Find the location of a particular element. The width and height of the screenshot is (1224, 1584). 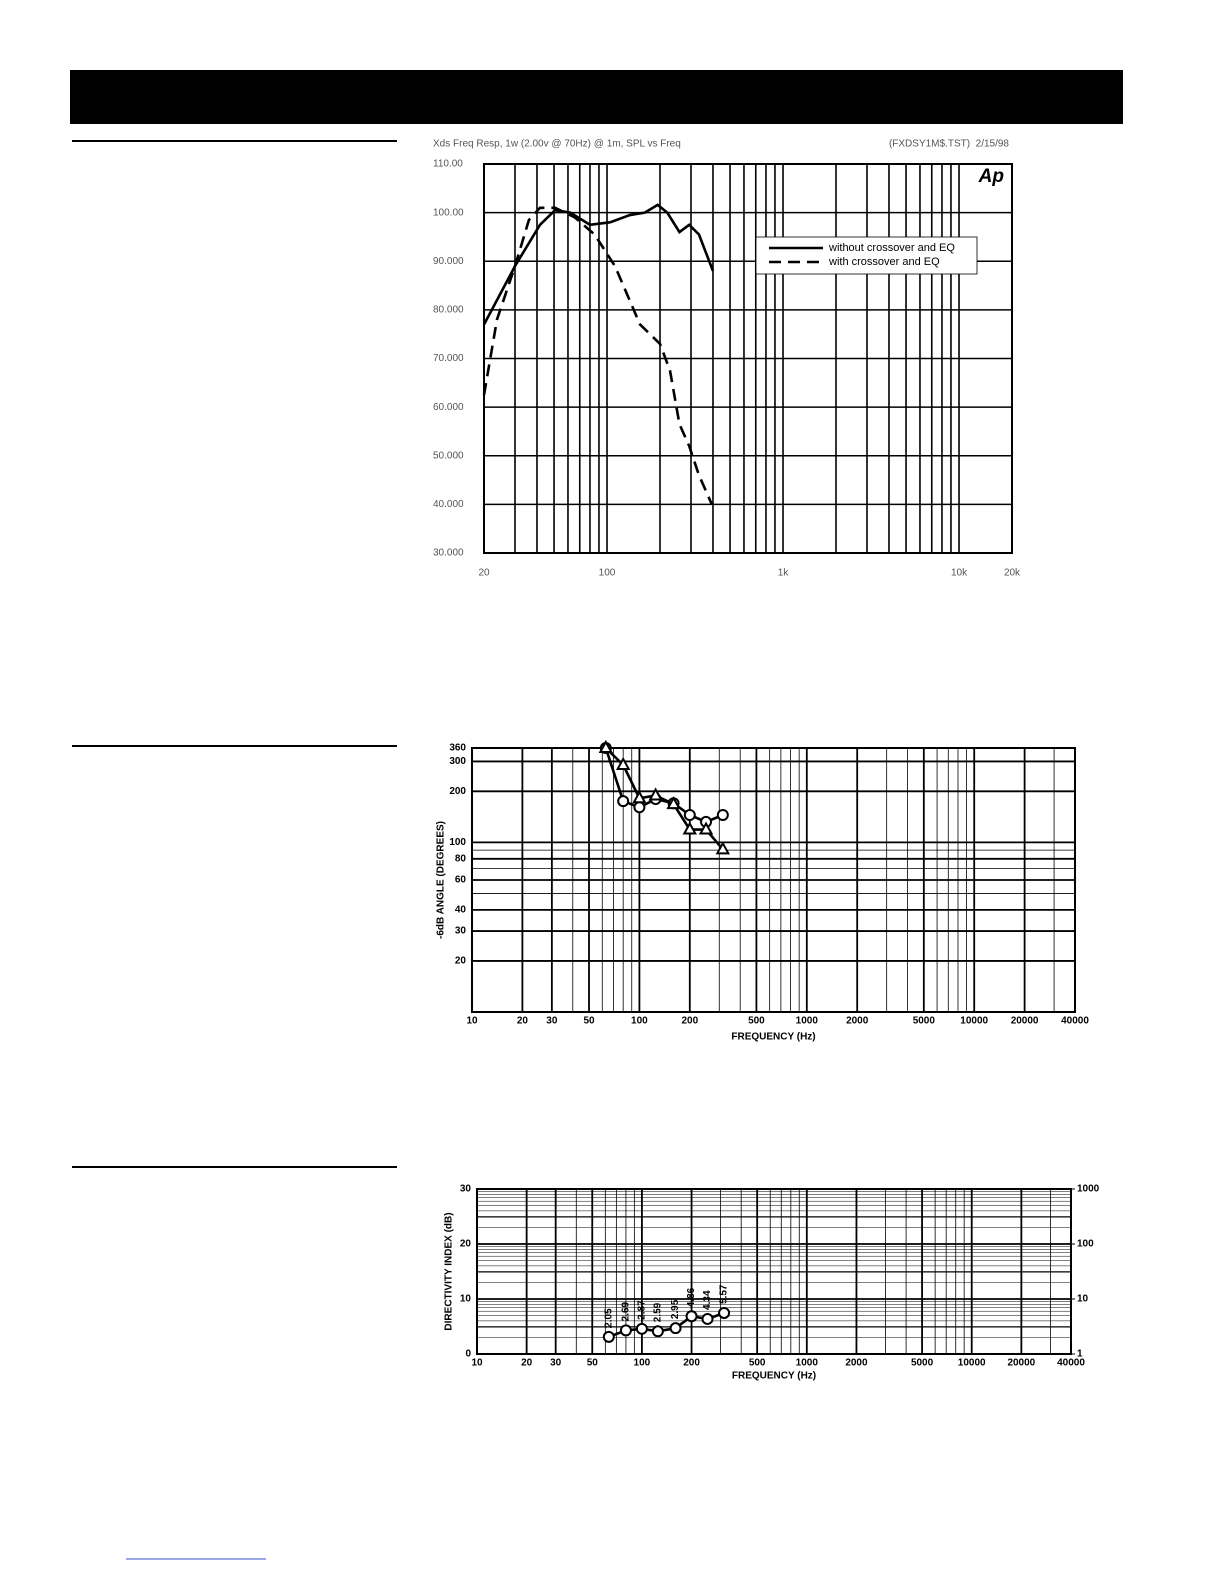

y-tick-label: 40 is located at coordinates (461, 910).